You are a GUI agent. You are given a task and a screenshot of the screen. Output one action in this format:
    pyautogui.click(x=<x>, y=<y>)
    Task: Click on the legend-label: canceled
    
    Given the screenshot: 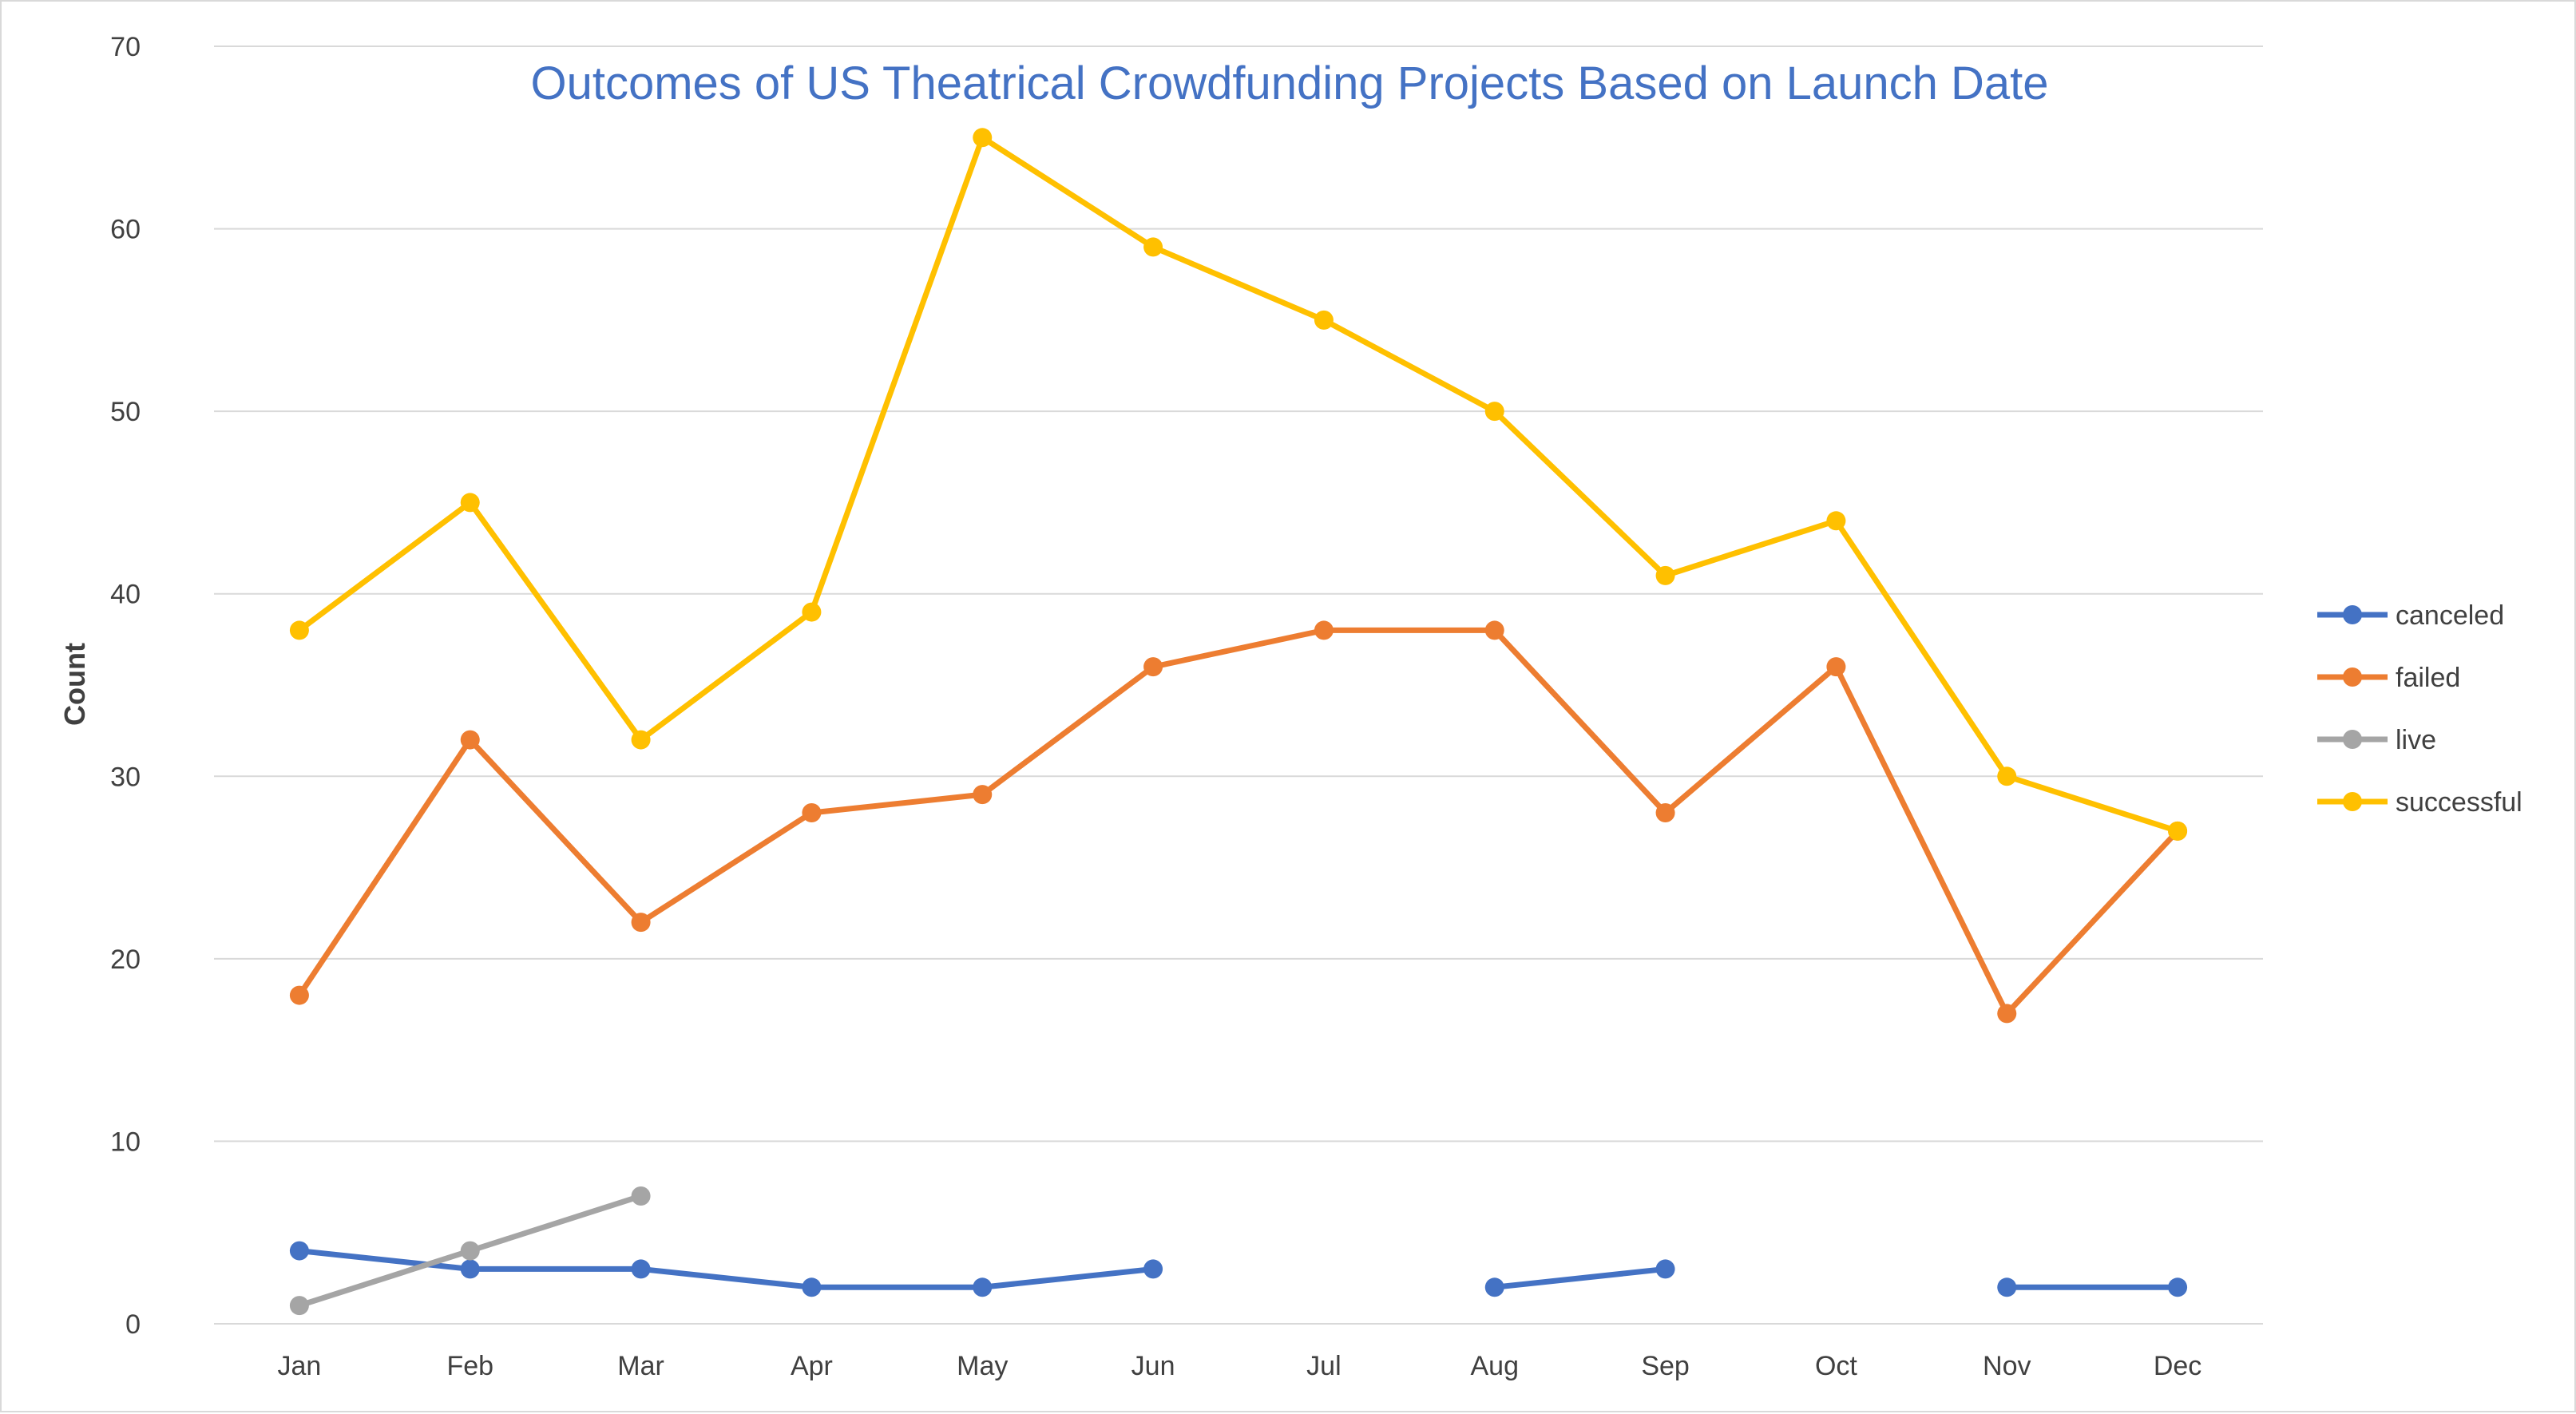 What is the action you would take?
    pyautogui.click(x=2450, y=616)
    